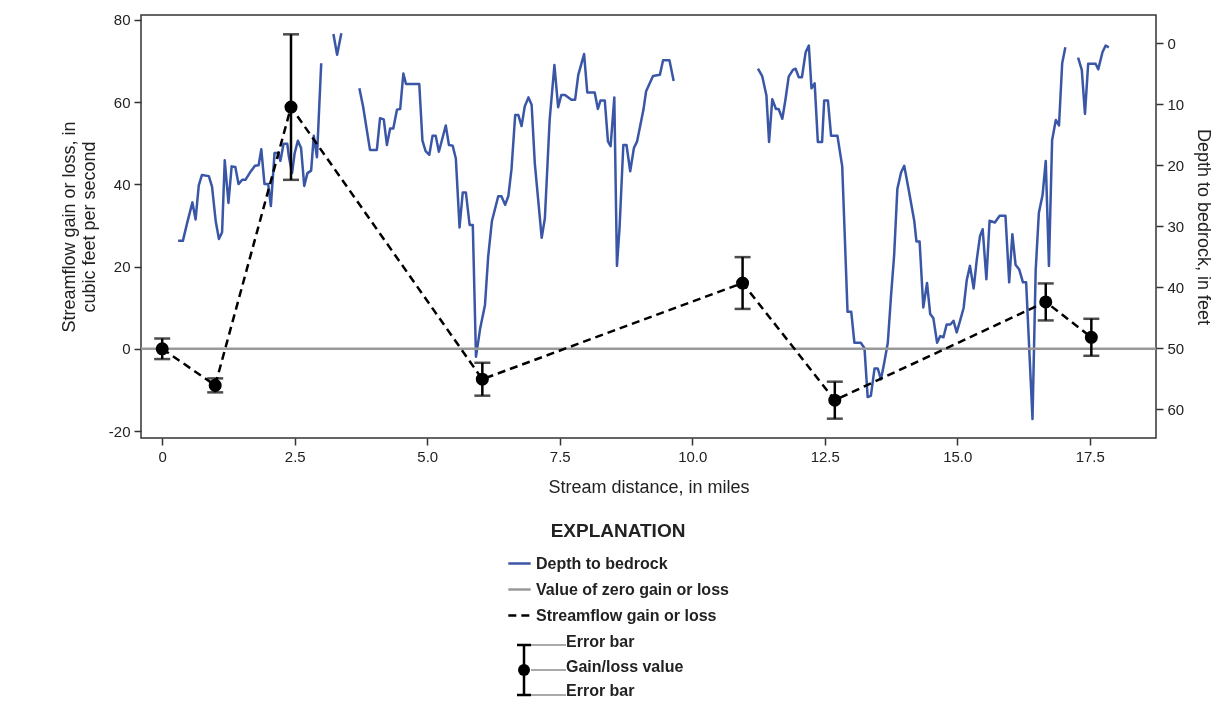 The height and width of the screenshot is (702, 1221). I want to click on x-tick-label: 0, so click(162, 456).